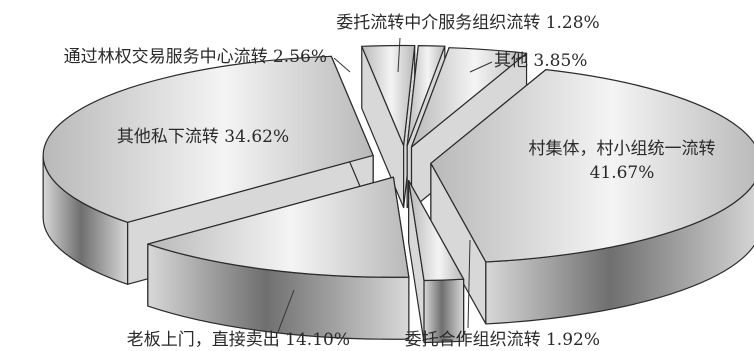 Image resolution: width=754 pixels, height=351 pixels. Describe the element at coordinates (467, 23) in the screenshot. I see `slice-label: 委托流转中介服务组织流转 1.28%` at that location.